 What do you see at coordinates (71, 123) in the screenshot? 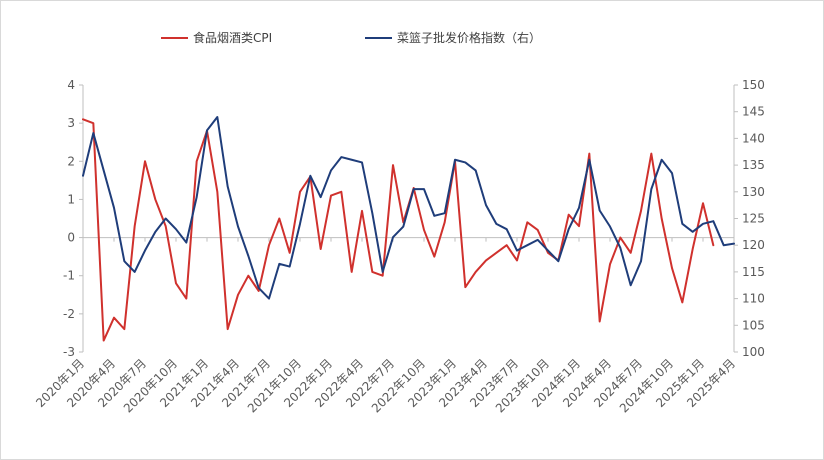
I see `y-left-tick-label: 3` at bounding box center [71, 123].